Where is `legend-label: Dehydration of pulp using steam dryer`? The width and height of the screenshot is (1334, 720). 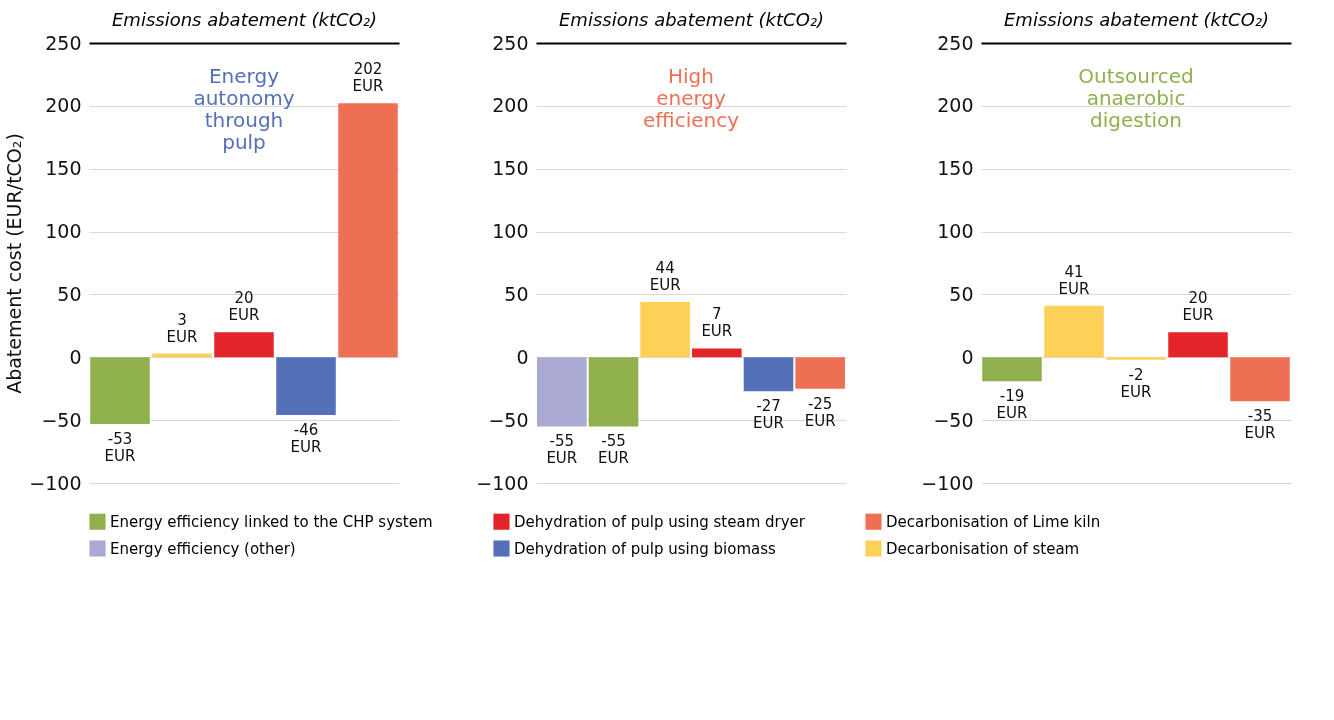 legend-label: Dehydration of pulp using steam dryer is located at coordinates (660, 521).